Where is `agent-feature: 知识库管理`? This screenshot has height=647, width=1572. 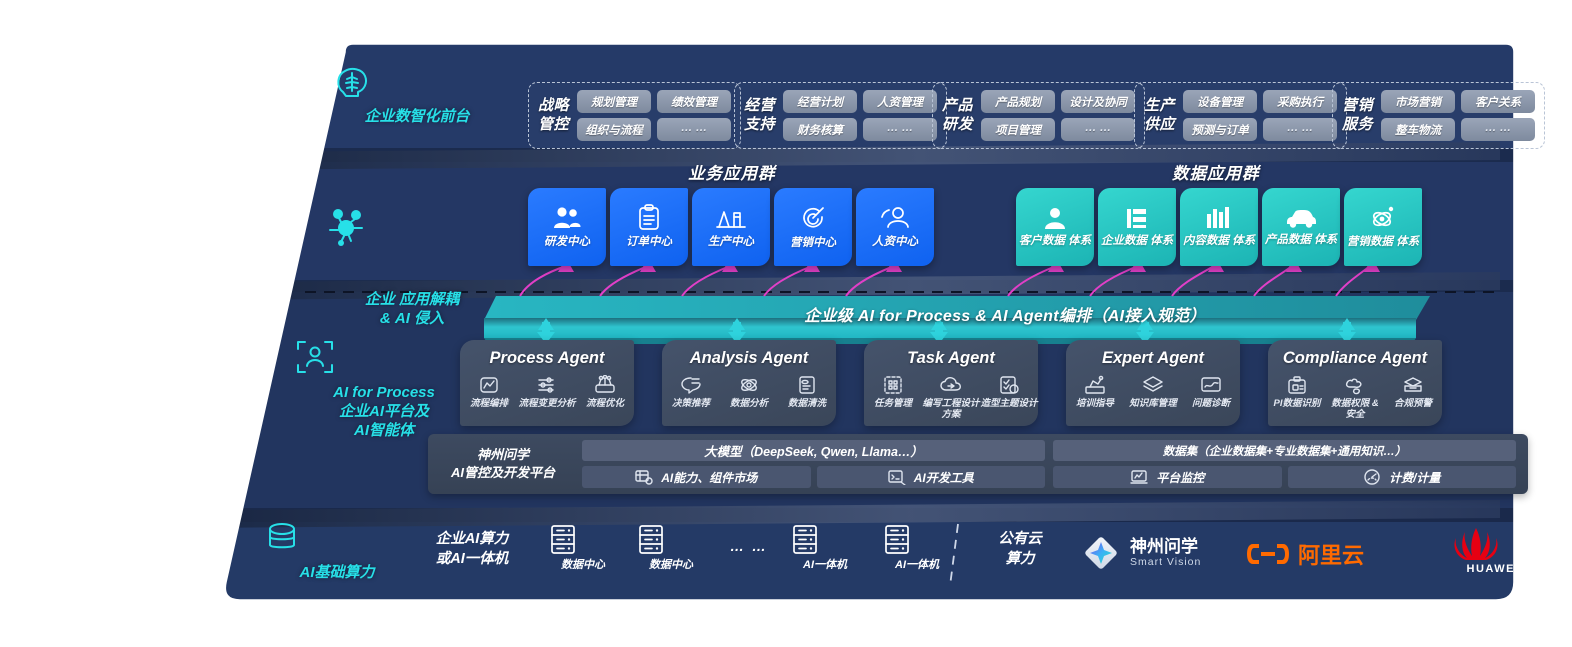 agent-feature: 知识库管理 is located at coordinates (1152, 392).